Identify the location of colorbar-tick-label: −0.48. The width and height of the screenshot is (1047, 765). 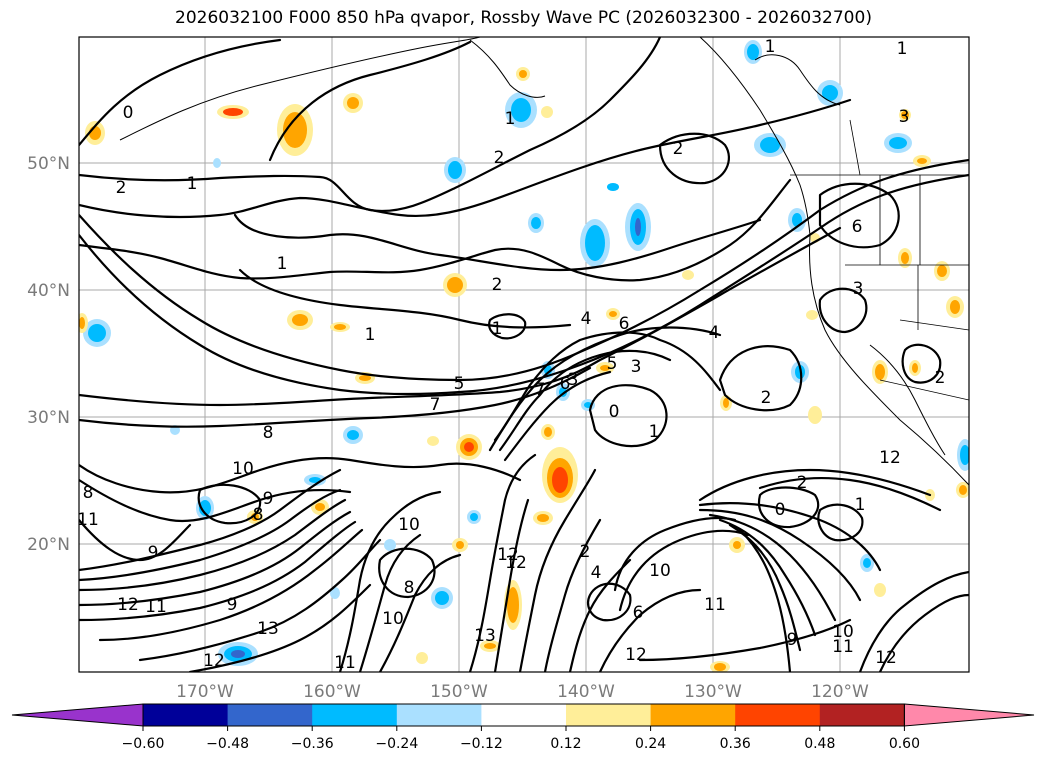
(227, 744).